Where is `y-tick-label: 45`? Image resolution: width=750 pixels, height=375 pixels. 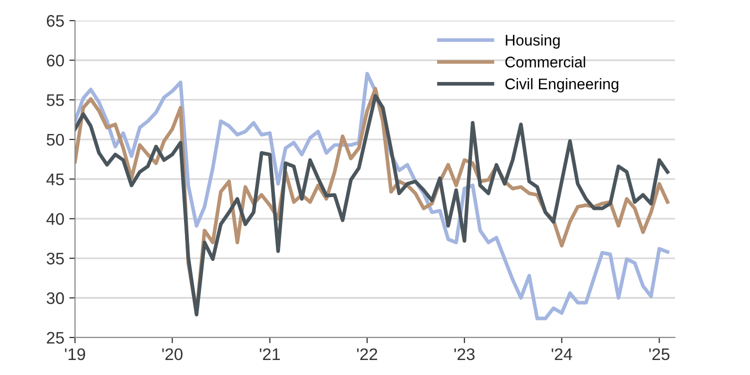
y-tick-label: 45 is located at coordinates (55, 180).